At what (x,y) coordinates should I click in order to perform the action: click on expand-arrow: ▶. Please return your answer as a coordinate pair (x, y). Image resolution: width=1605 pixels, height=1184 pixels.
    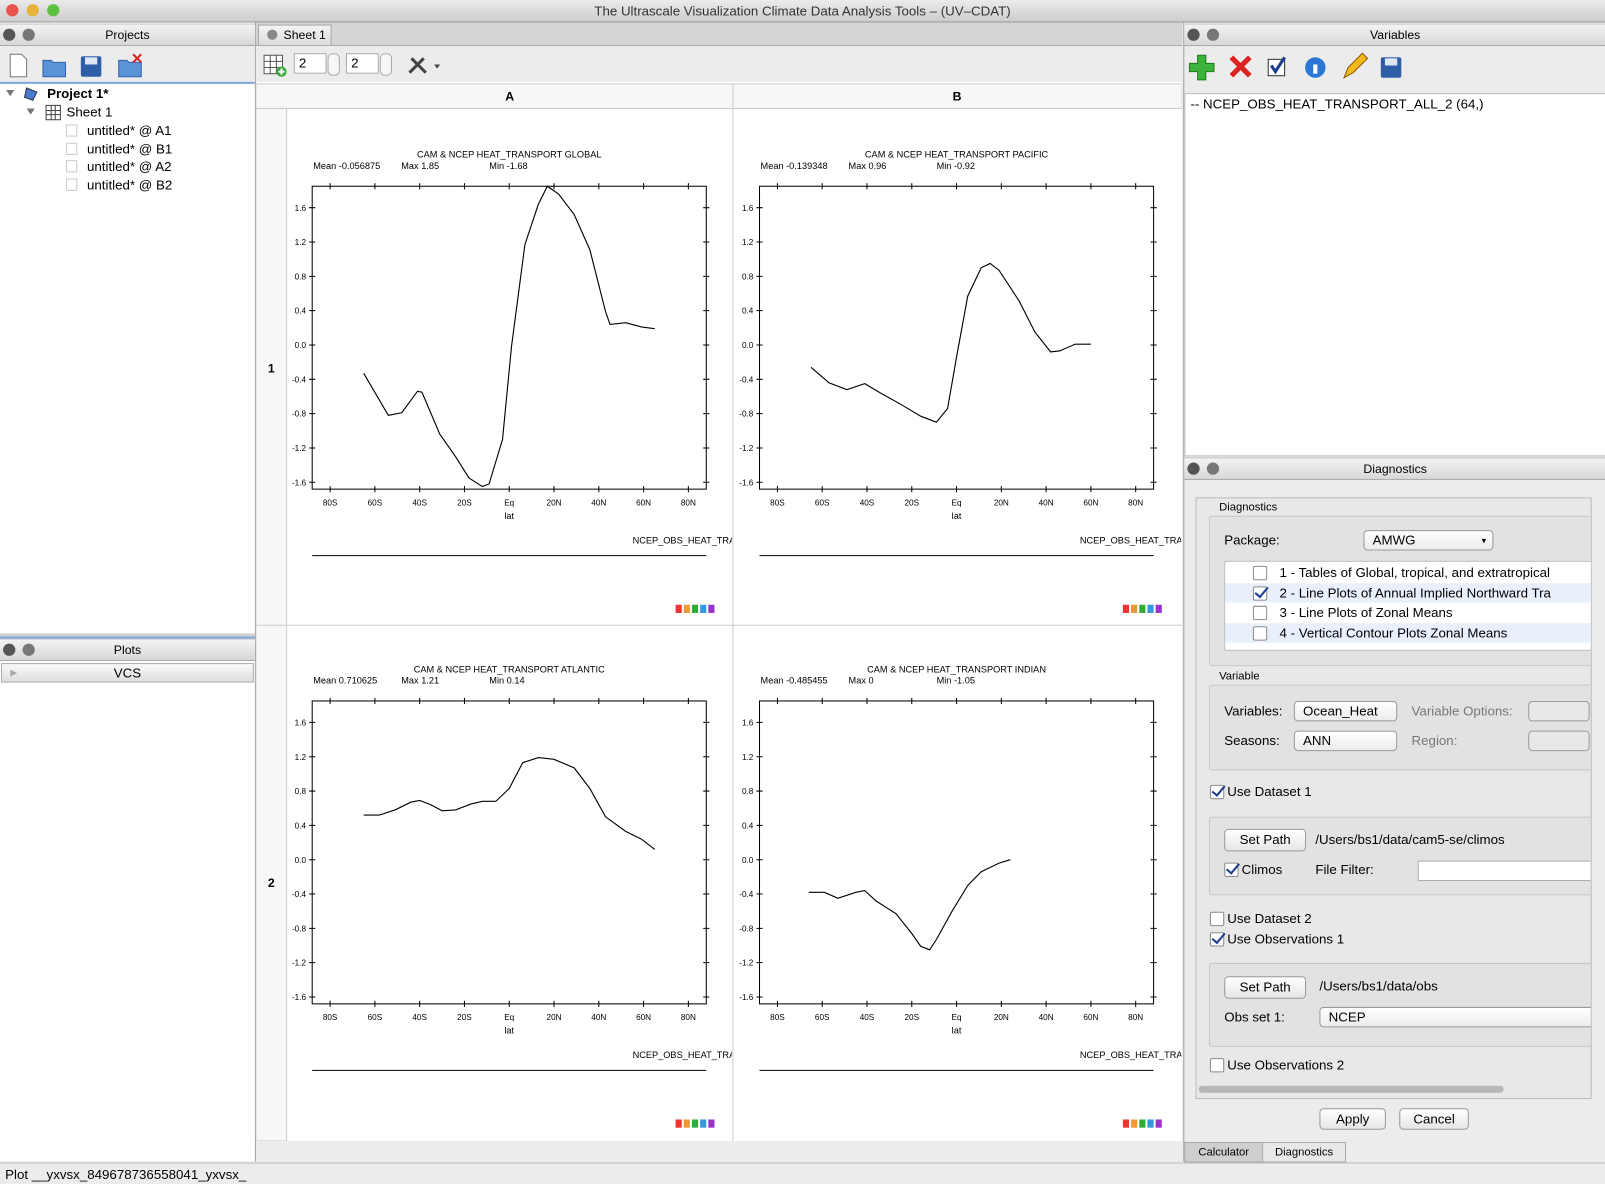
    Looking at the image, I should click on (14, 672).